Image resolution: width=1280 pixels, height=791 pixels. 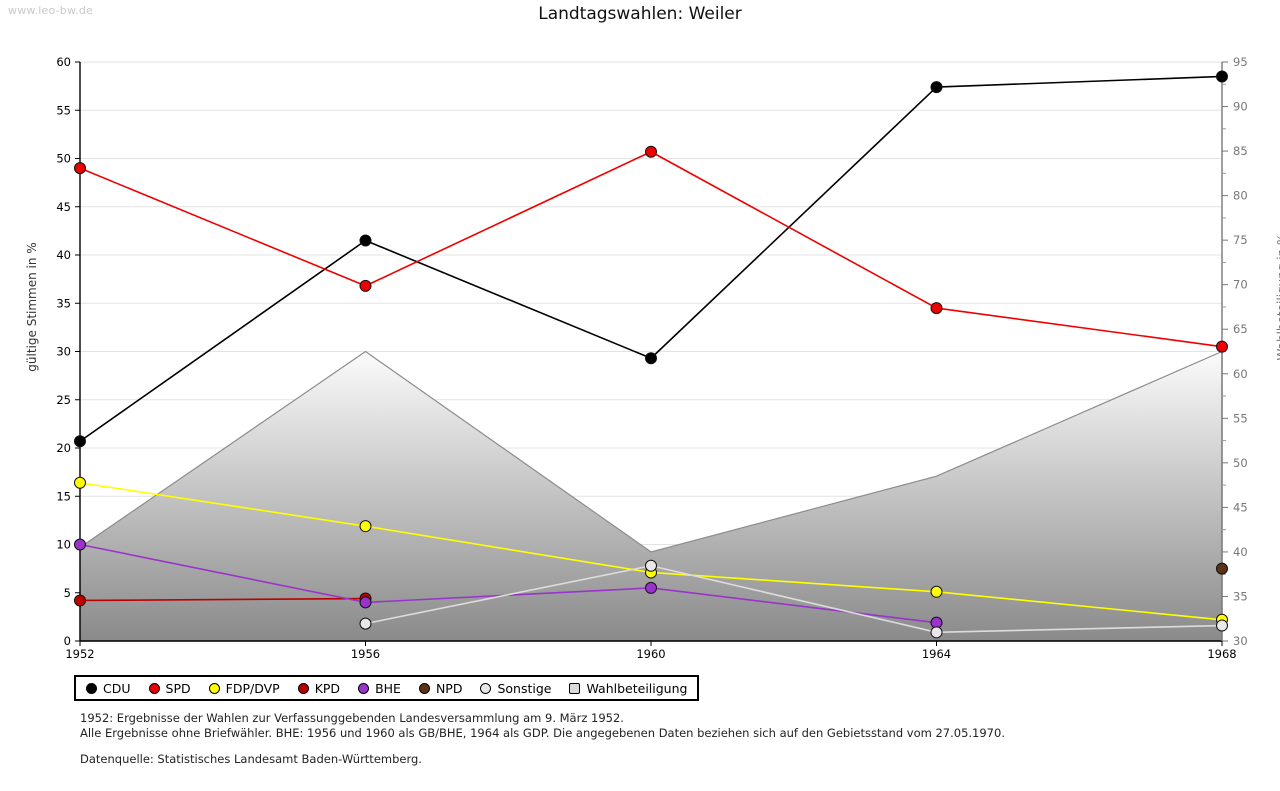 What do you see at coordinates (154, 688) in the screenshot?
I see `spd-marker-icon` at bounding box center [154, 688].